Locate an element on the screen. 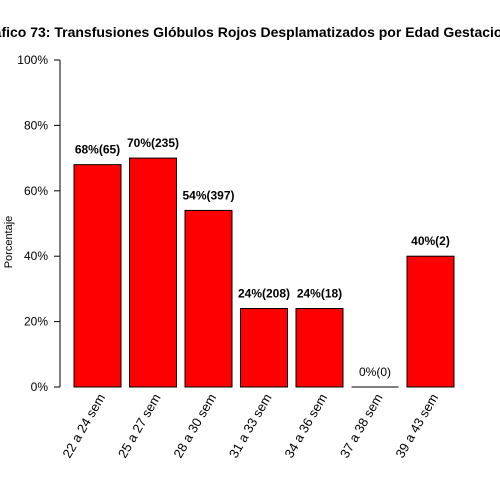 This screenshot has width=500, height=500. y-tick-label: 0% is located at coordinates (40, 387).